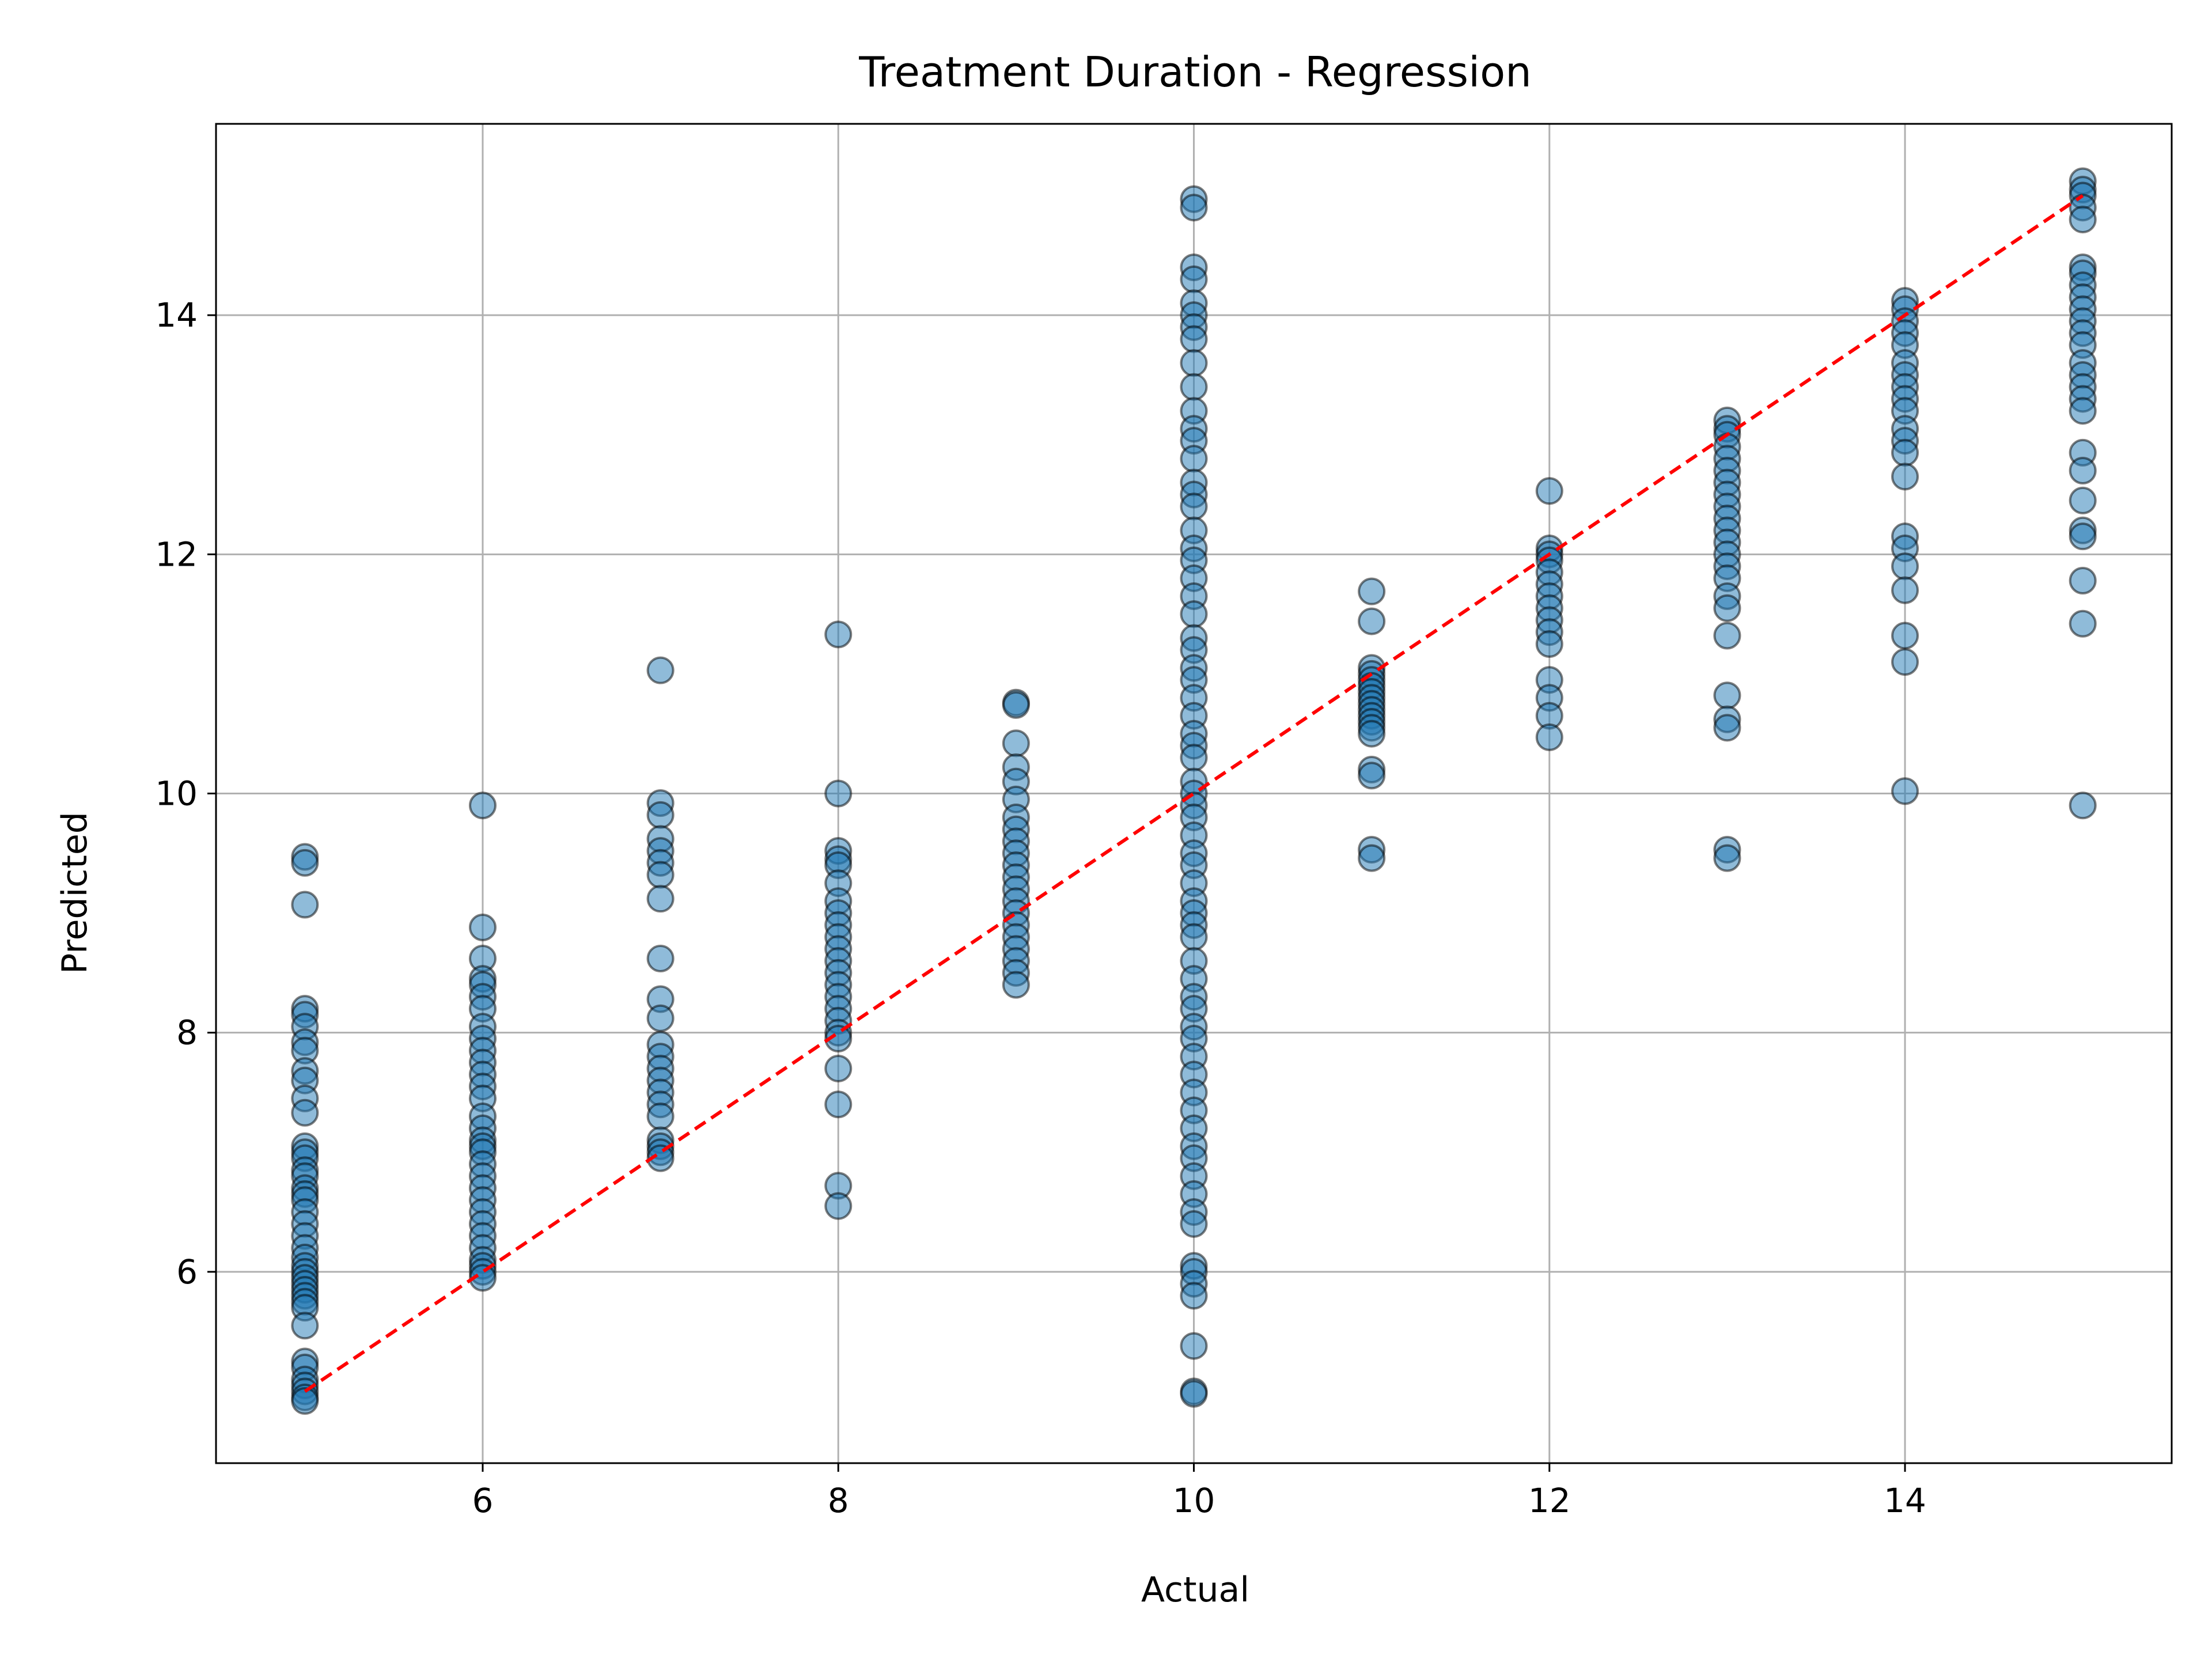 Image resolution: width=2212 pixels, height=1659 pixels. I want to click on x-tick-label: 10, so click(1194, 1500).